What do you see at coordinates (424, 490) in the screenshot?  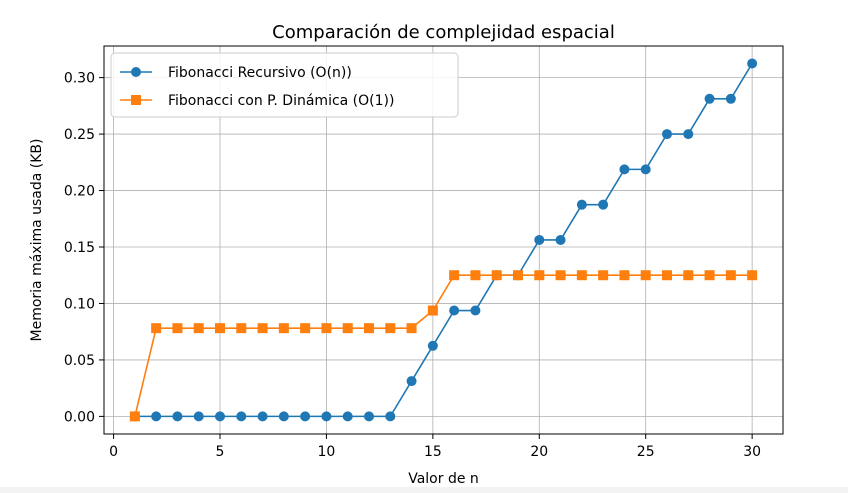 I see `bottom-strip` at bounding box center [424, 490].